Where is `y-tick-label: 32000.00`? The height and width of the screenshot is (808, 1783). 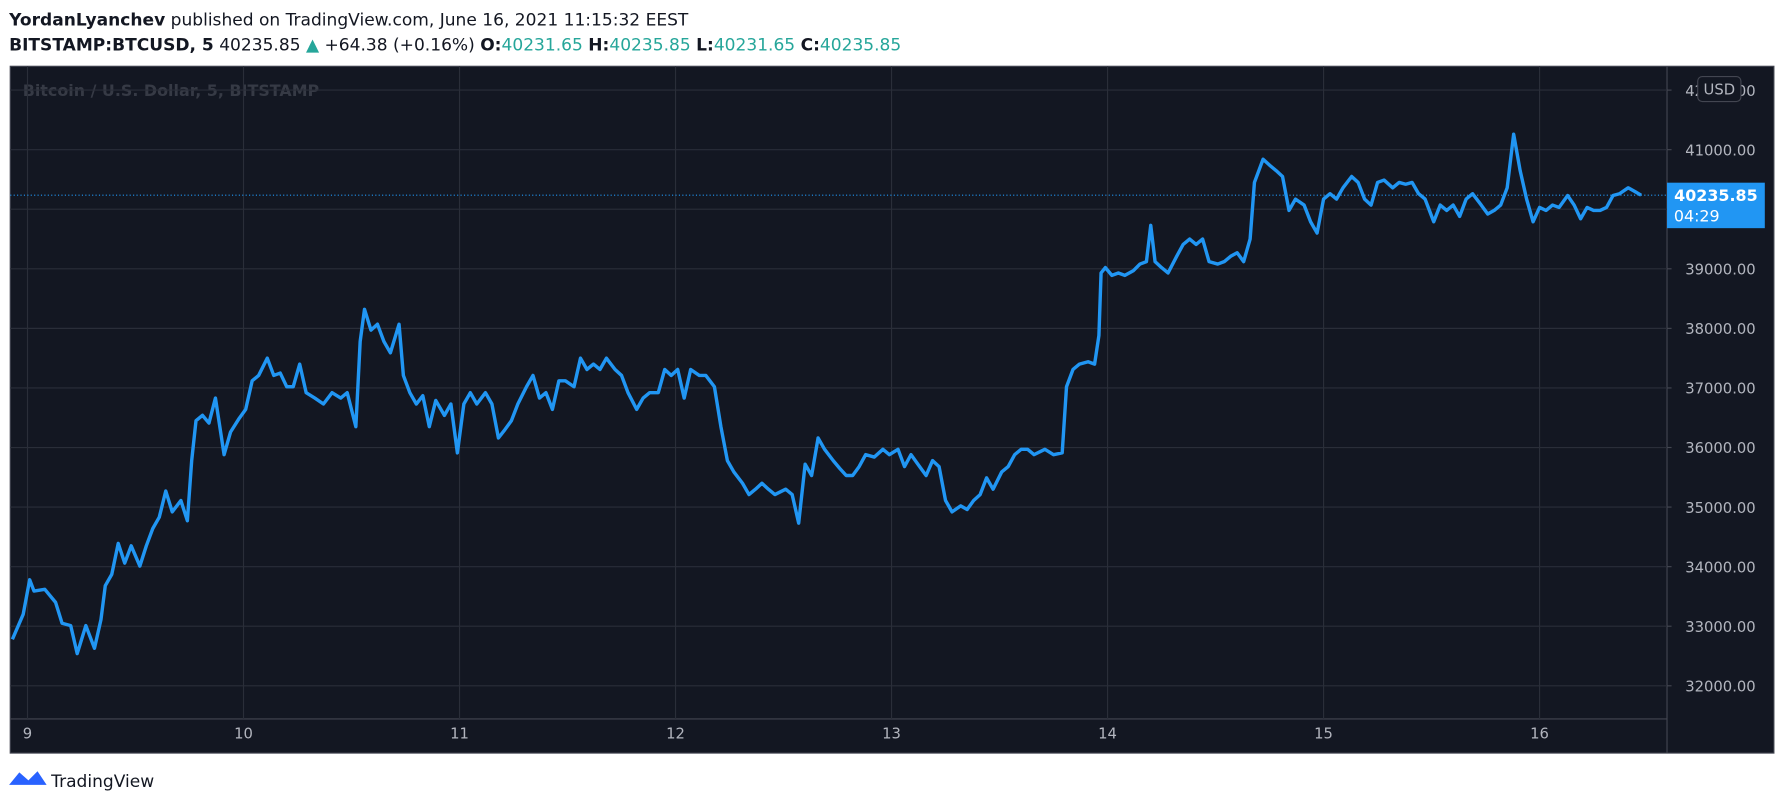 y-tick-label: 32000.00 is located at coordinates (1720, 686).